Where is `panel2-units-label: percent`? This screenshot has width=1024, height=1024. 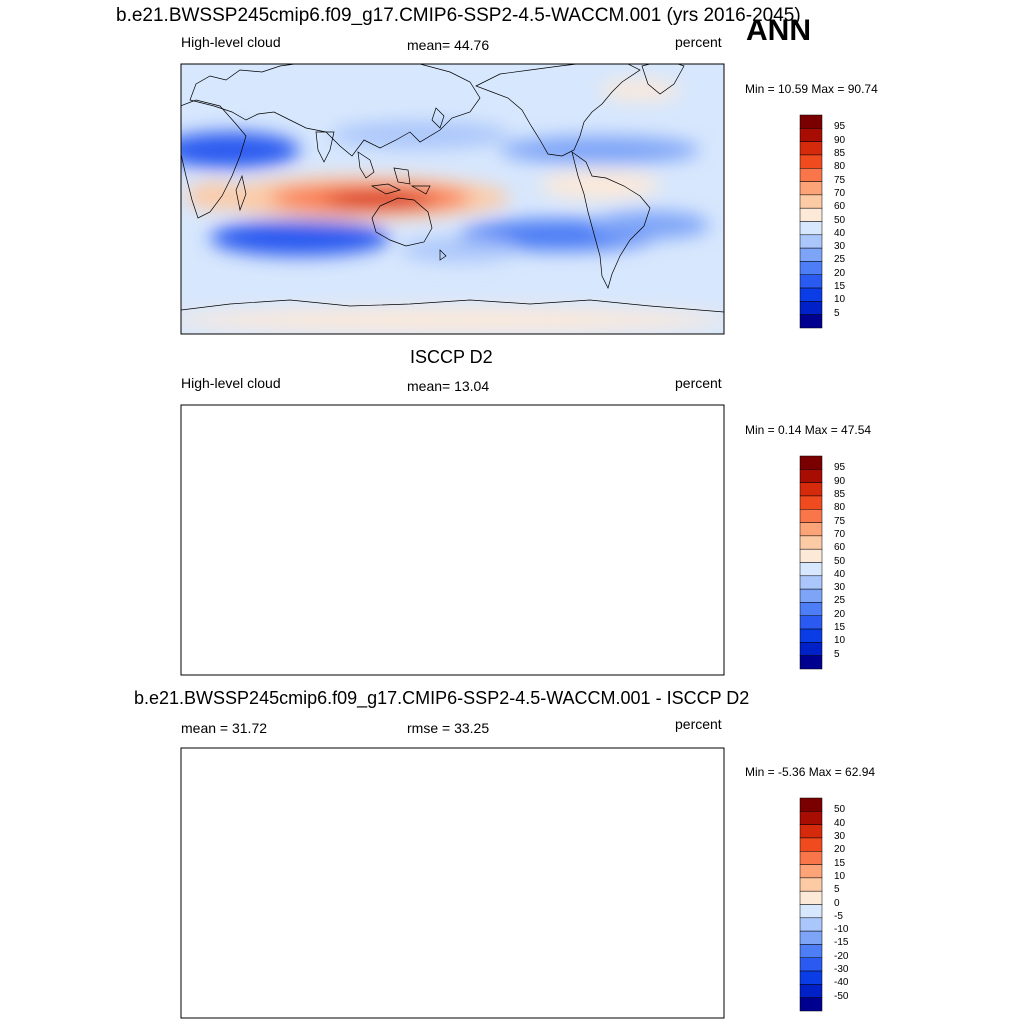
panel2-units-label: percent is located at coordinates (698, 383).